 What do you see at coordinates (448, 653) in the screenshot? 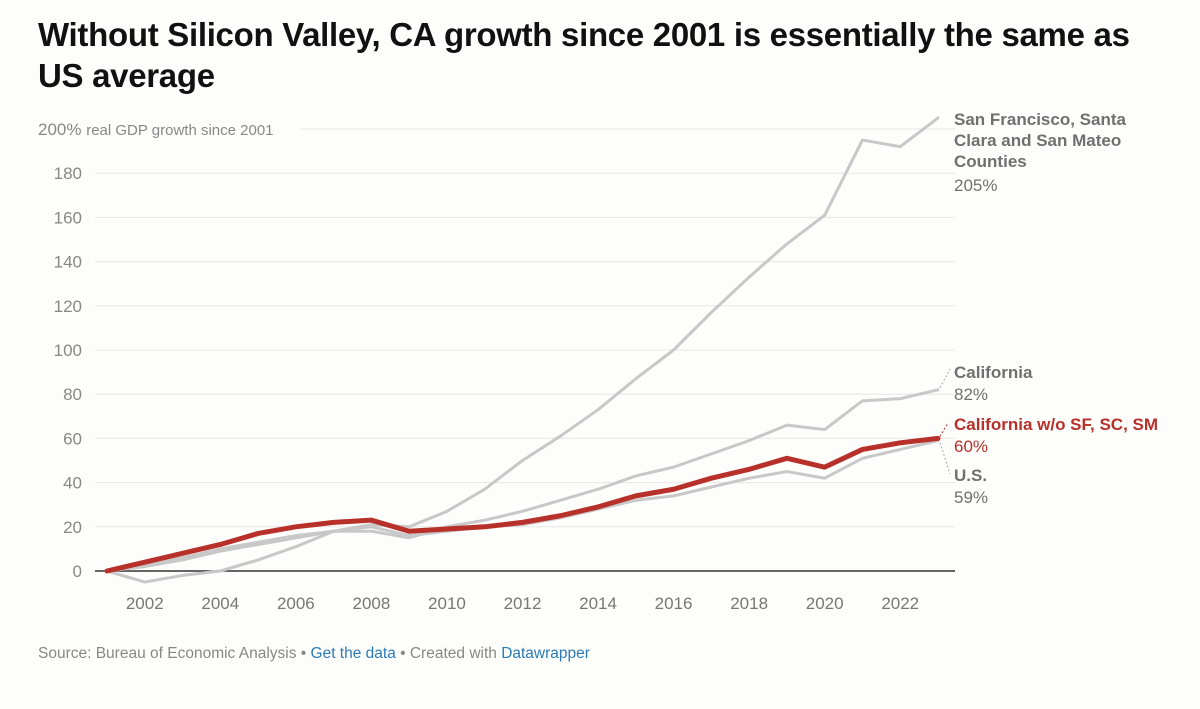
I see `created-with-text: • Created with` at bounding box center [448, 653].